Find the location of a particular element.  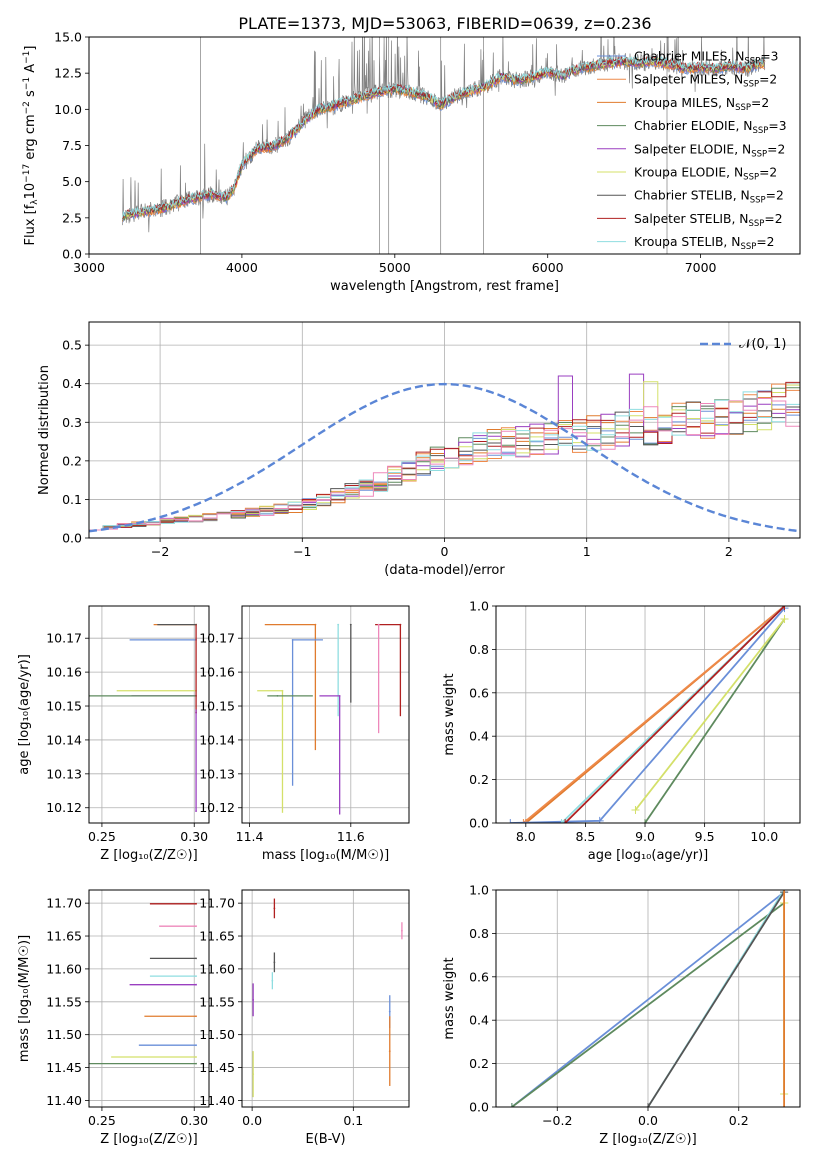

x-tick-label: −0.2 is located at coordinates (557, 1120).